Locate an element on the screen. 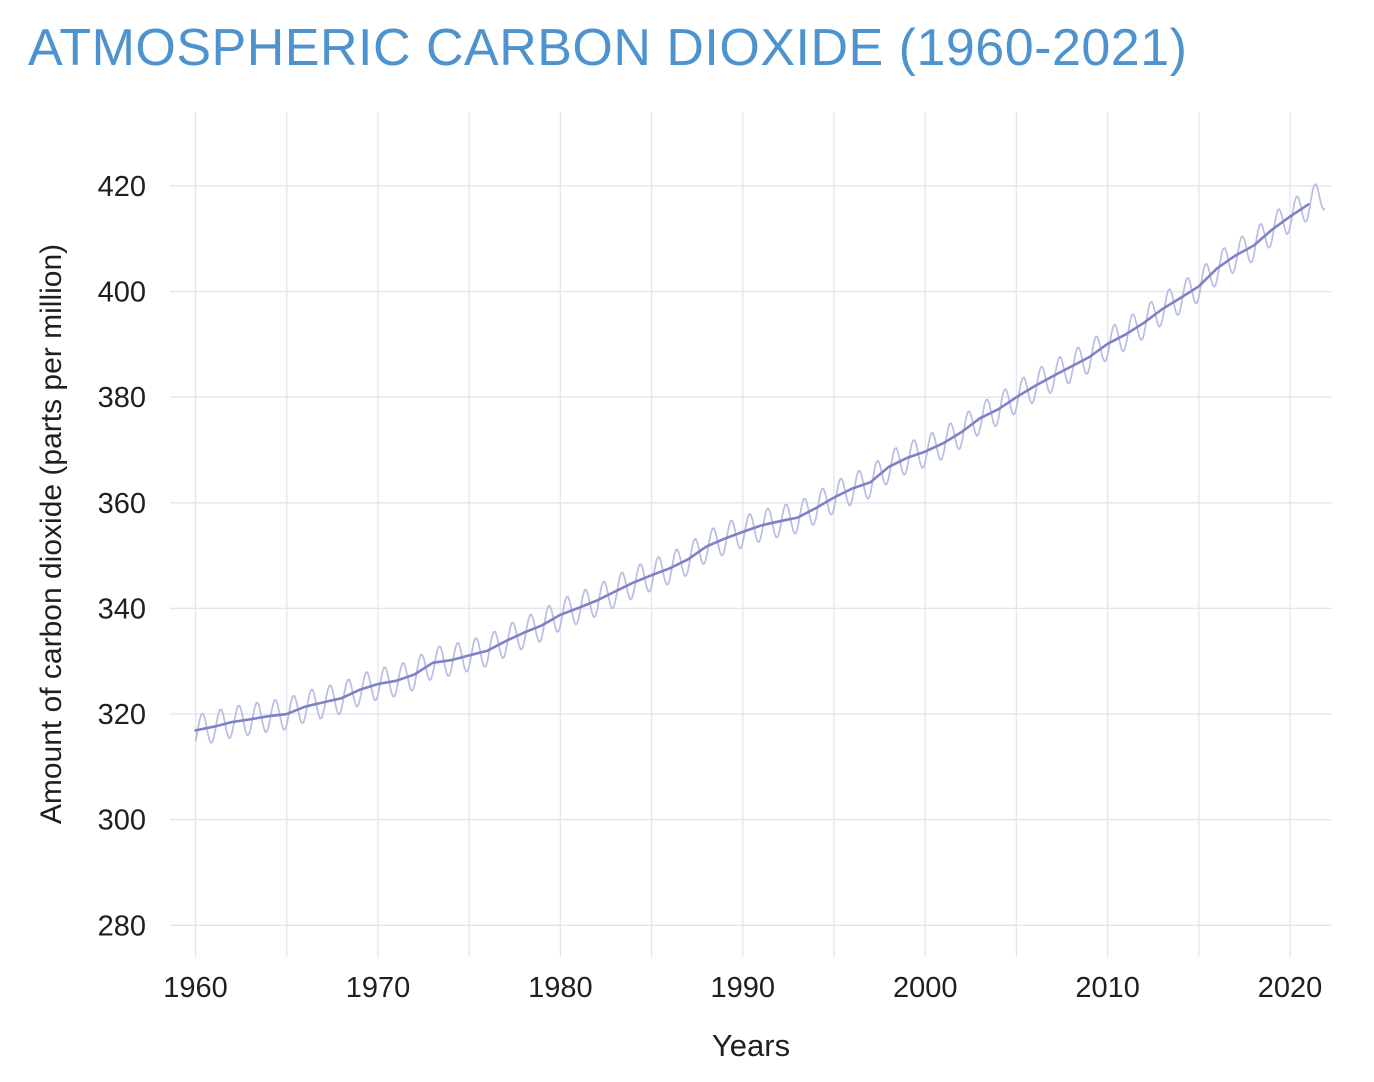  x-tick-label: 1960 is located at coordinates (195, 988).